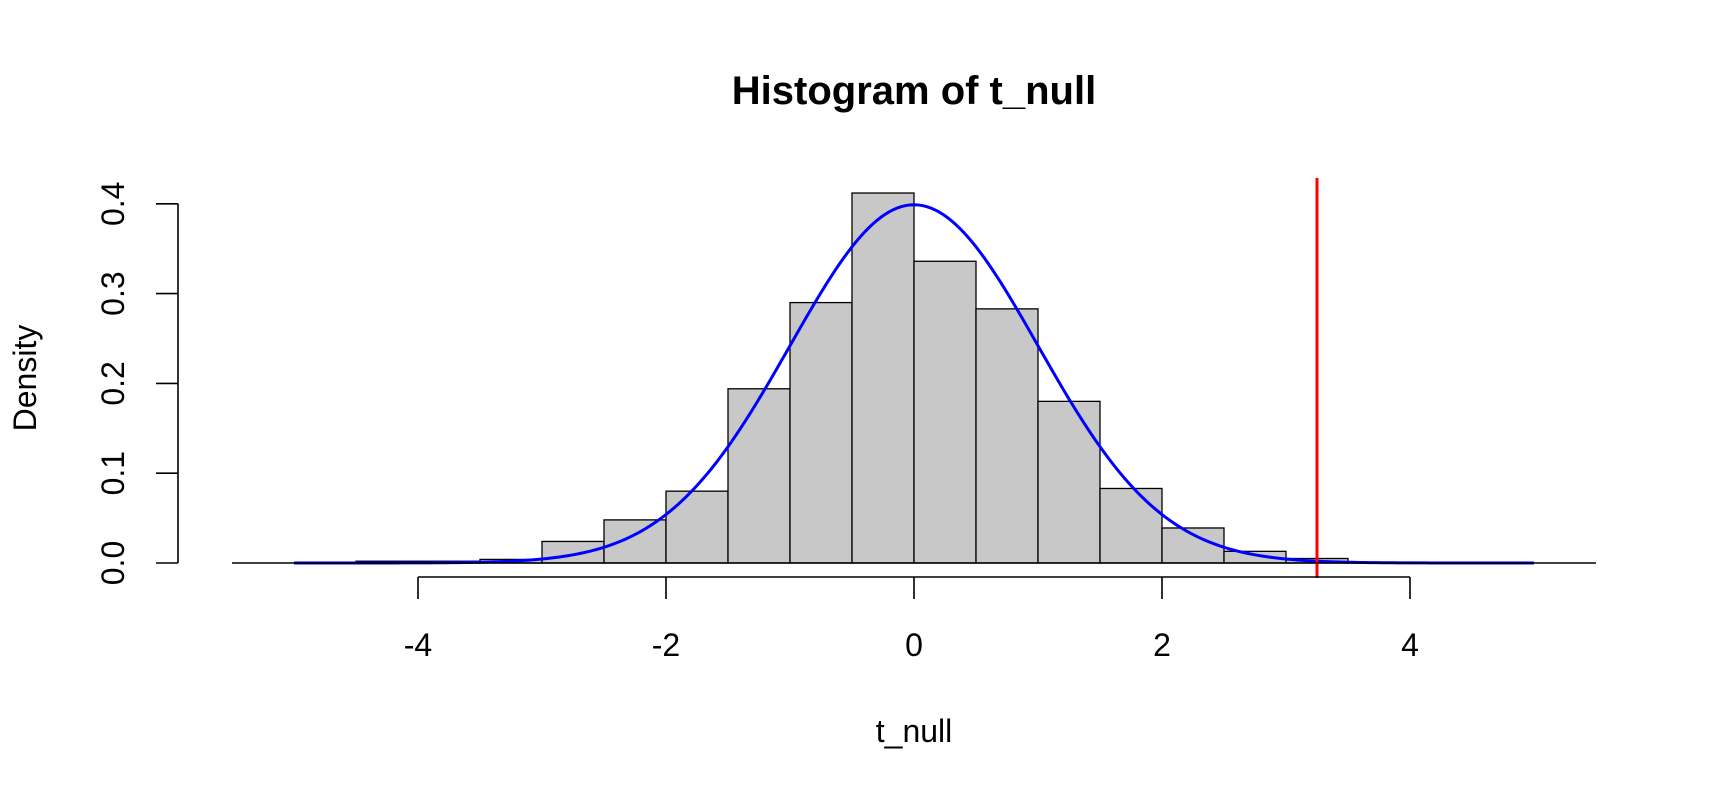  Describe the element at coordinates (113, 293) in the screenshot. I see `y-tick-label: 0.3` at that location.